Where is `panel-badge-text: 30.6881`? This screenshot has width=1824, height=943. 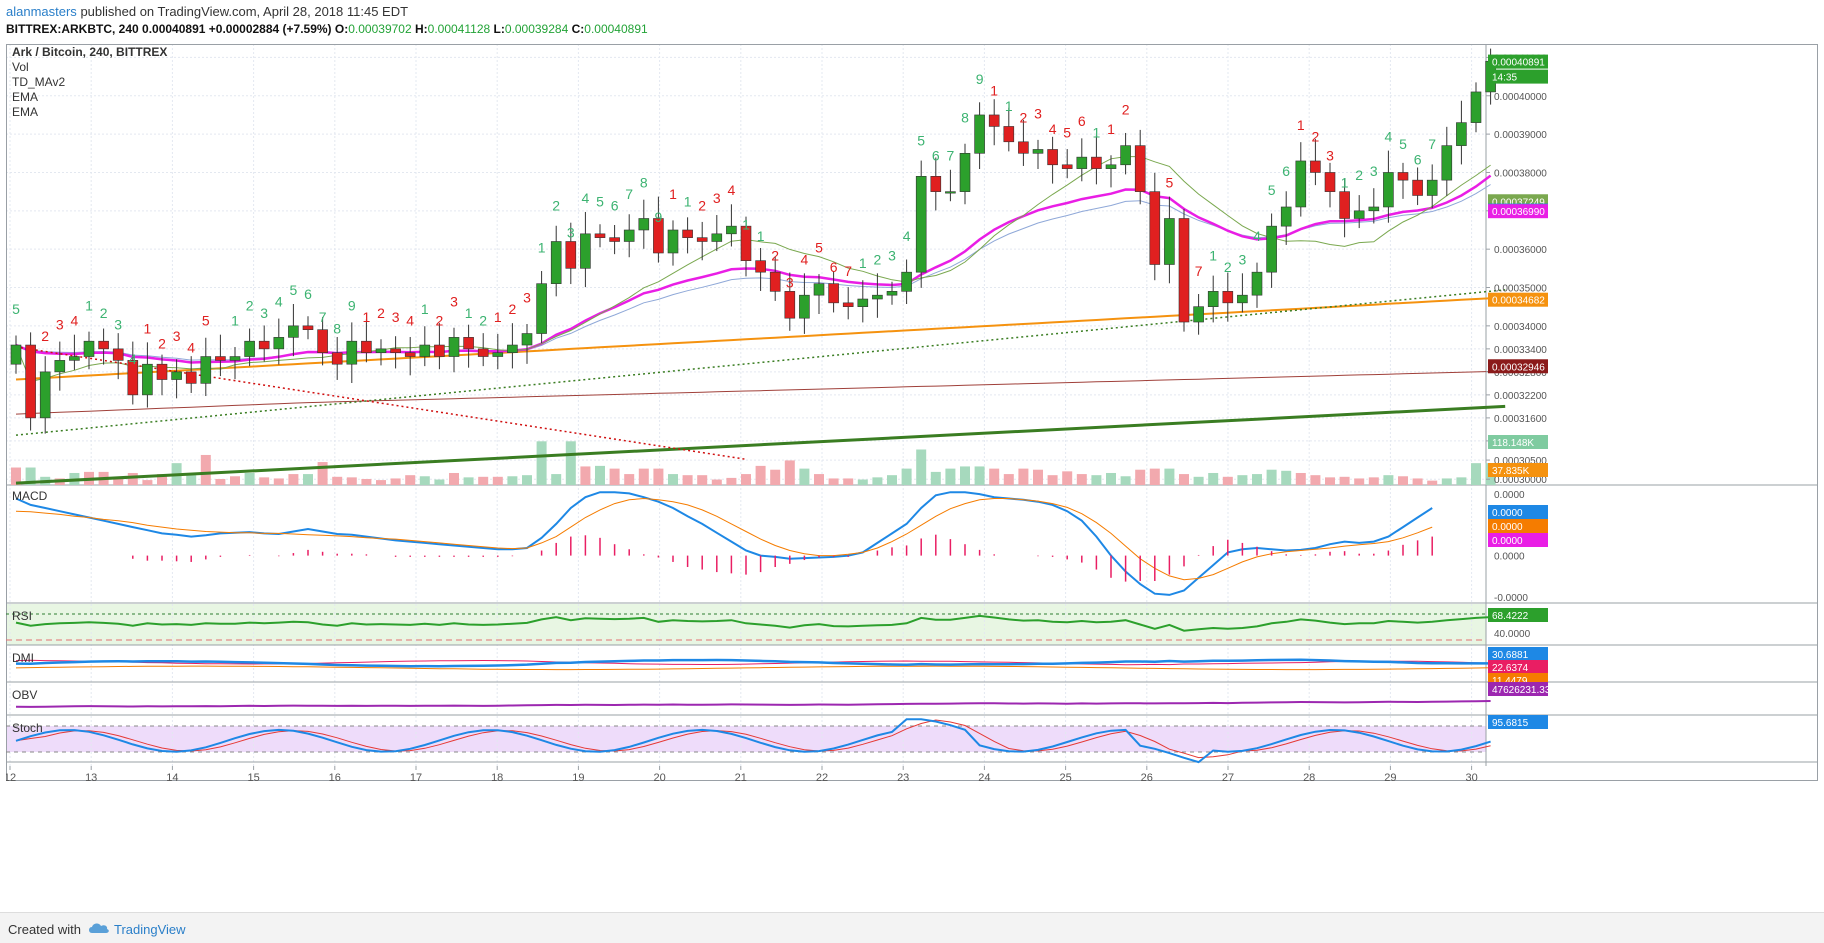 panel-badge-text: 30.6881 is located at coordinates (1510, 655).